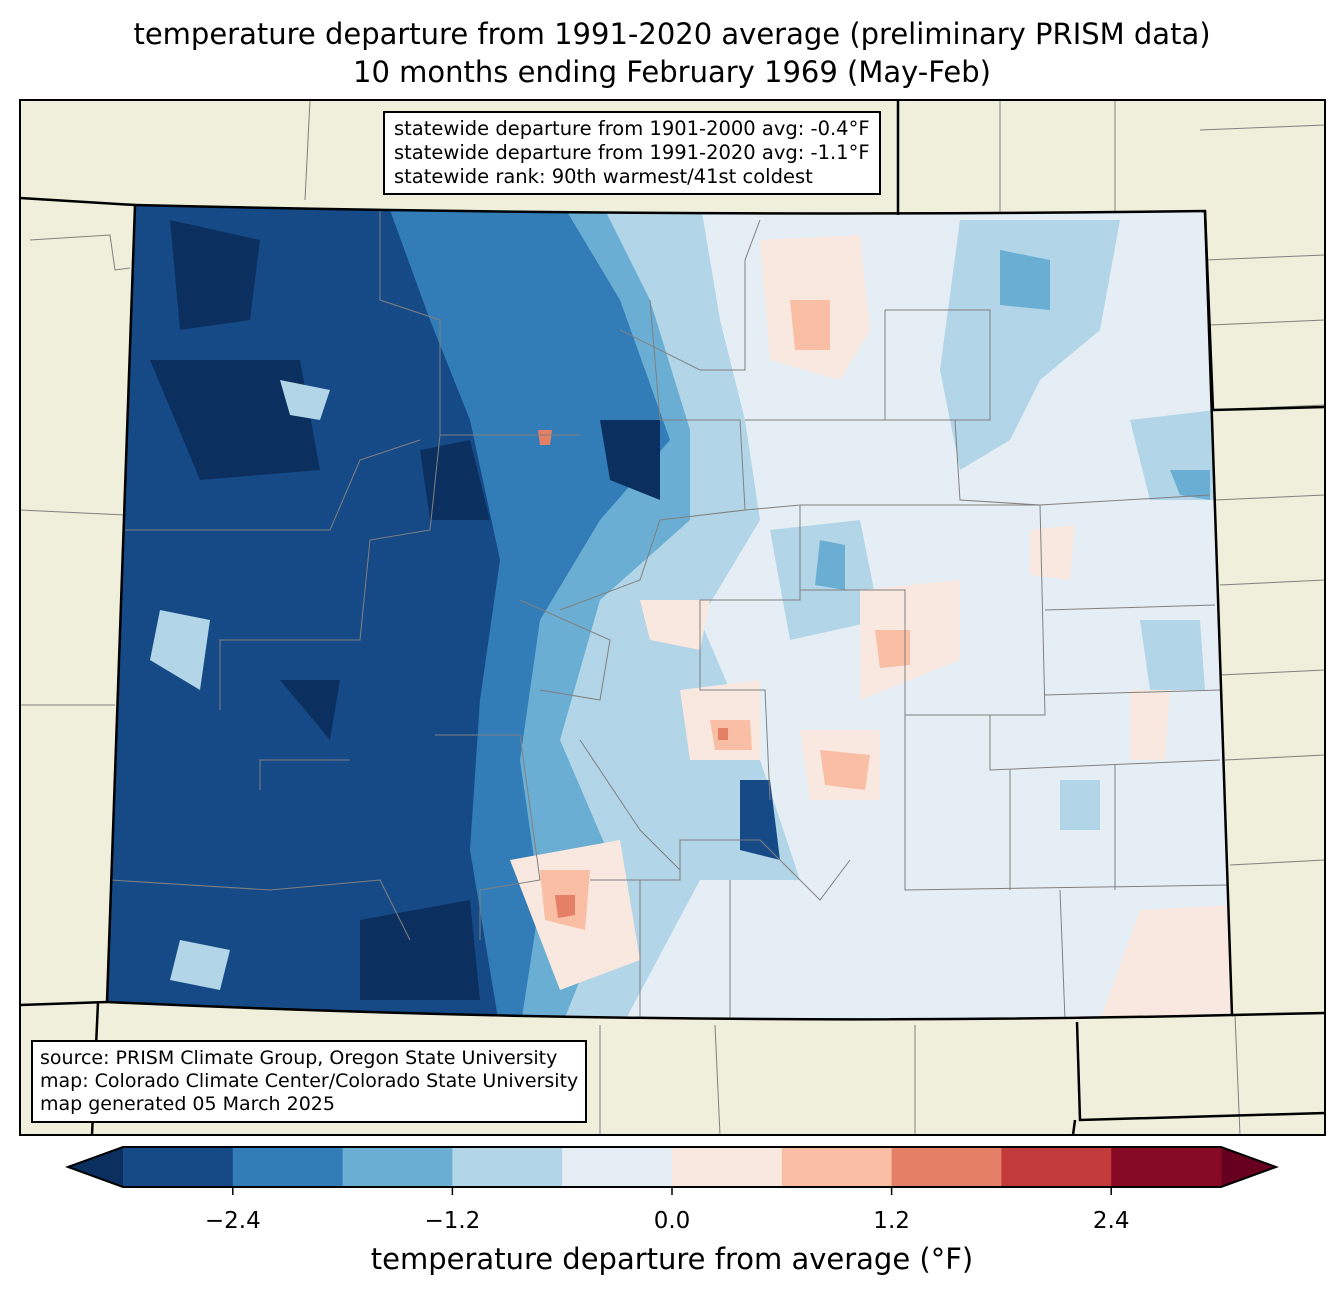  What do you see at coordinates (187, 1104) in the screenshot?
I see `generated-date-line: map generated 05 March 2025` at bounding box center [187, 1104].